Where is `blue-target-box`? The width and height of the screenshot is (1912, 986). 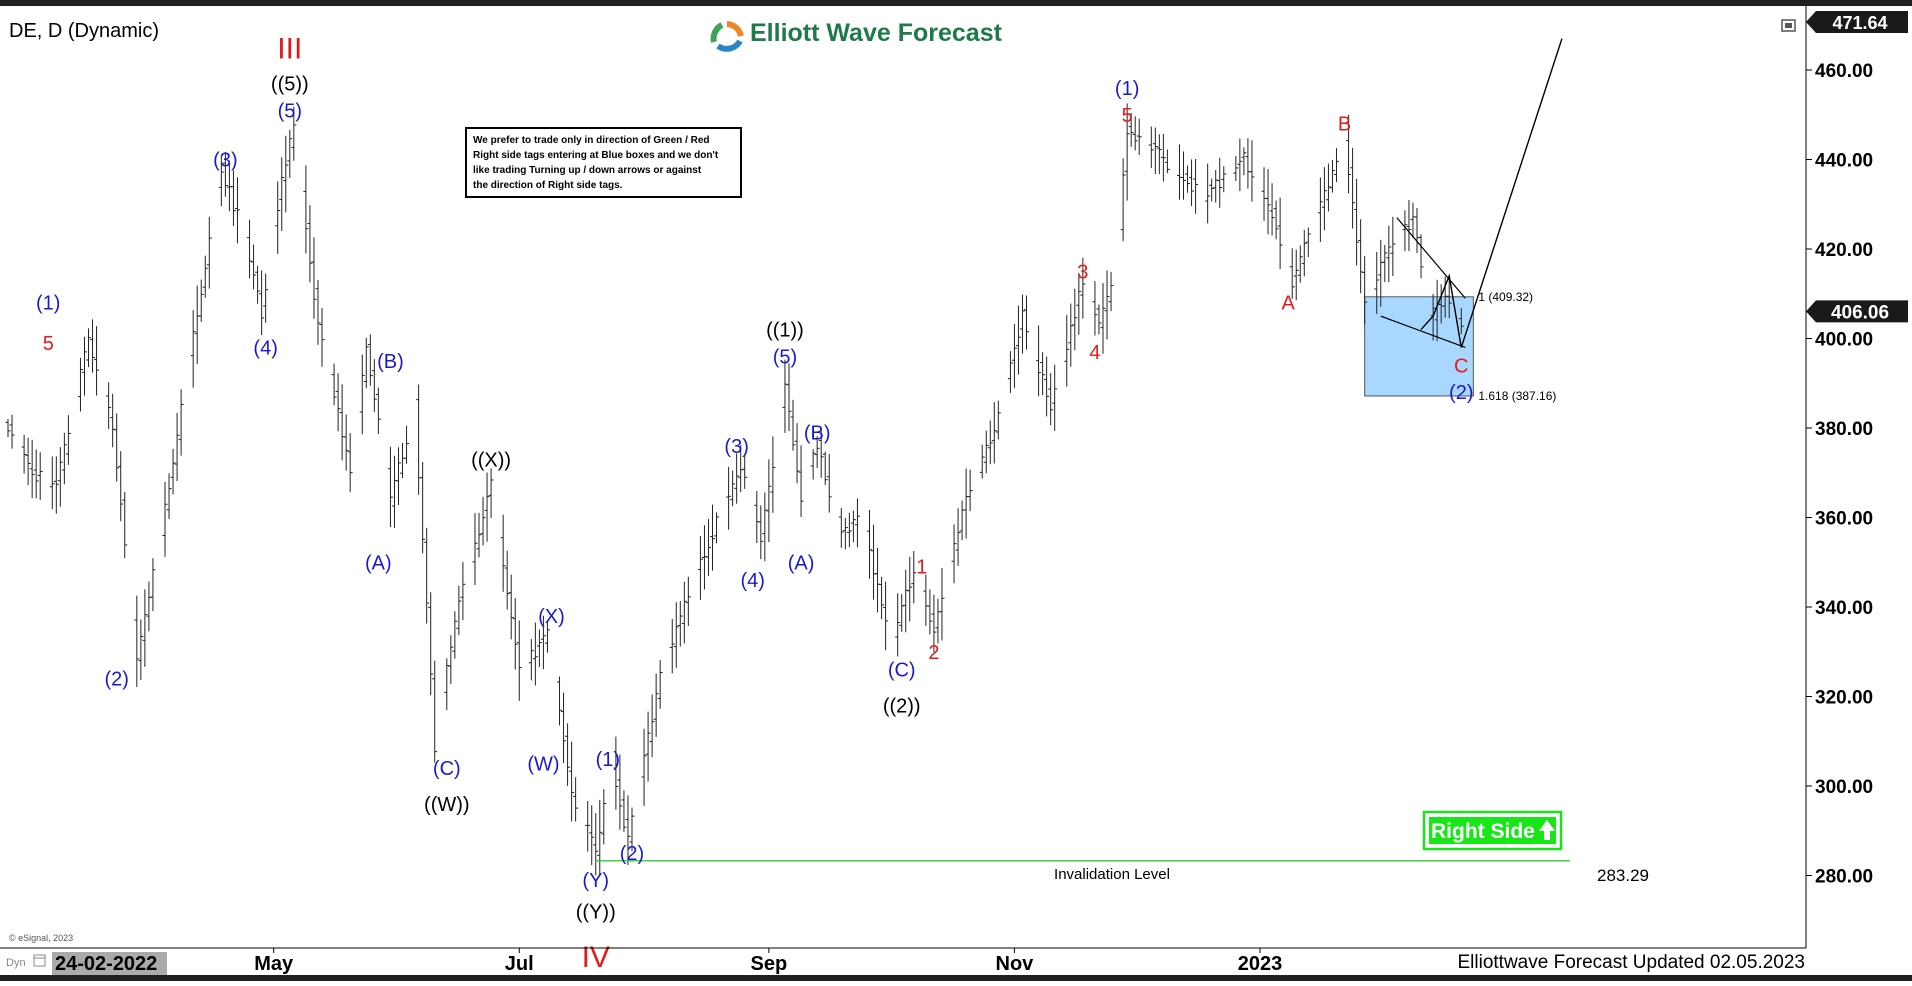 blue-target-box is located at coordinates (1419, 346).